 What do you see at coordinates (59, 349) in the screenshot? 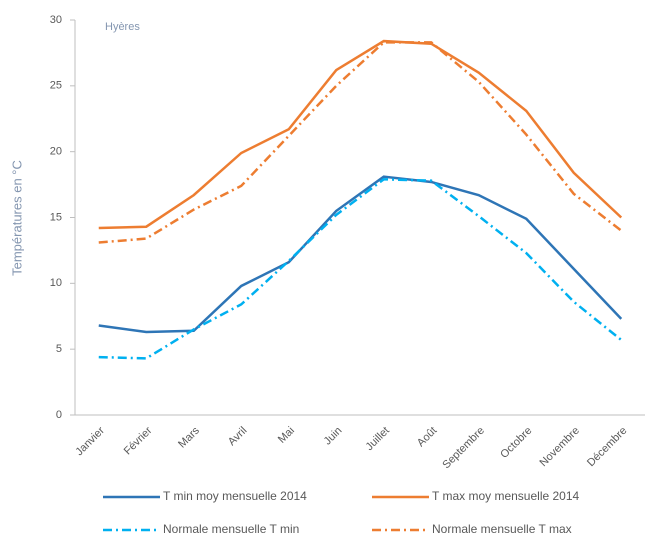
I see `y-tick-label: 5` at bounding box center [59, 349].